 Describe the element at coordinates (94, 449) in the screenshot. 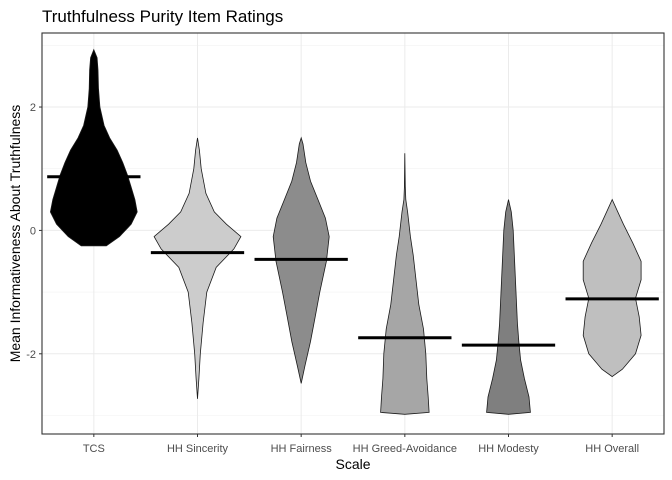

I see `x-tick-label: TCS` at that location.